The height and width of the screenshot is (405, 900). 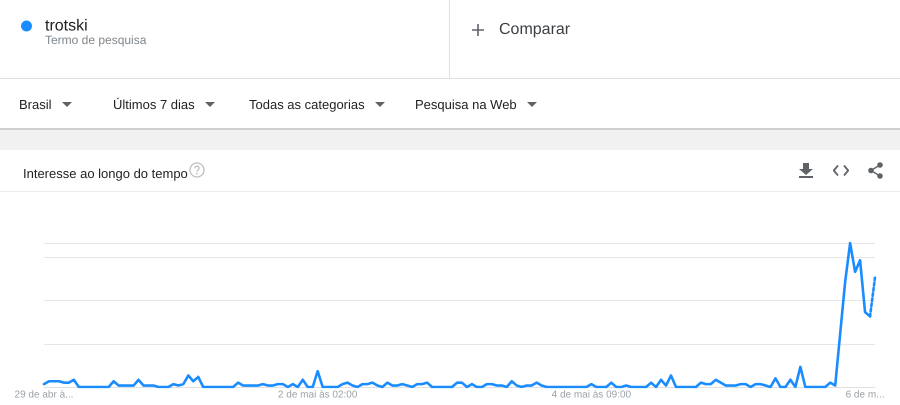 What do you see at coordinates (154, 104) in the screenshot?
I see `text: Últimos 7 dias` at bounding box center [154, 104].